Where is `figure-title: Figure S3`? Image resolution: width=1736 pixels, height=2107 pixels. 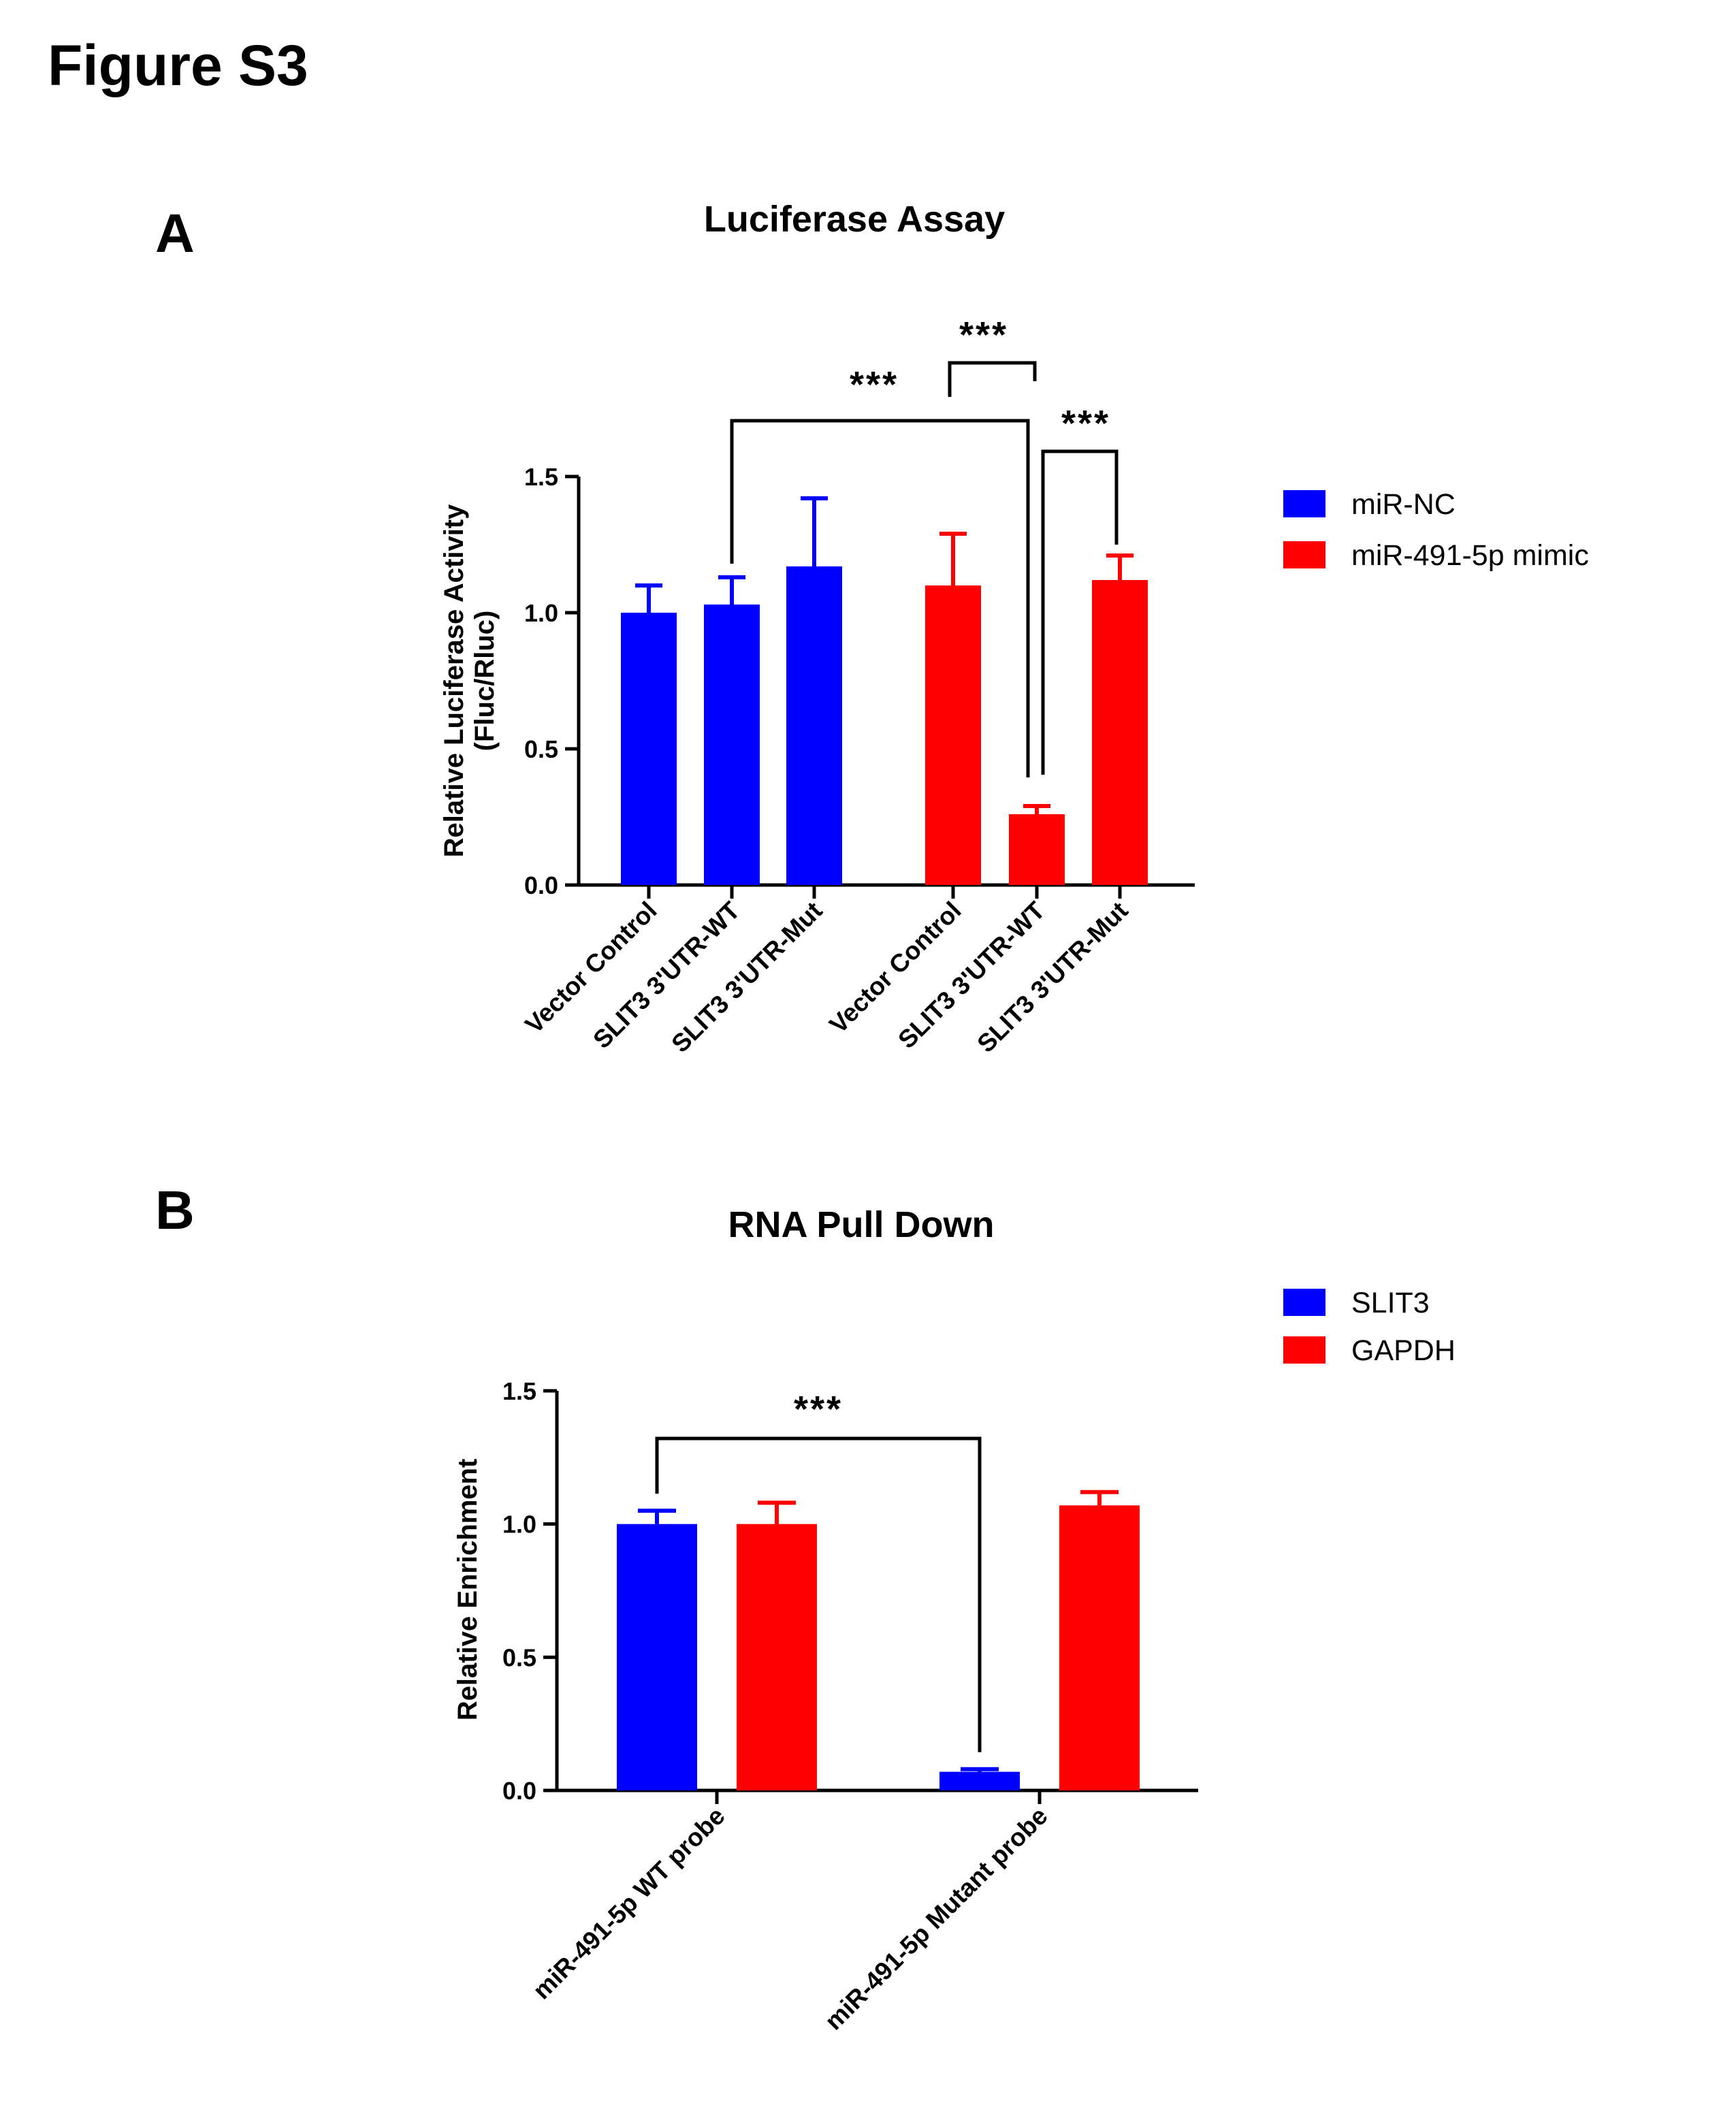 figure-title: Figure S3 is located at coordinates (178, 65).